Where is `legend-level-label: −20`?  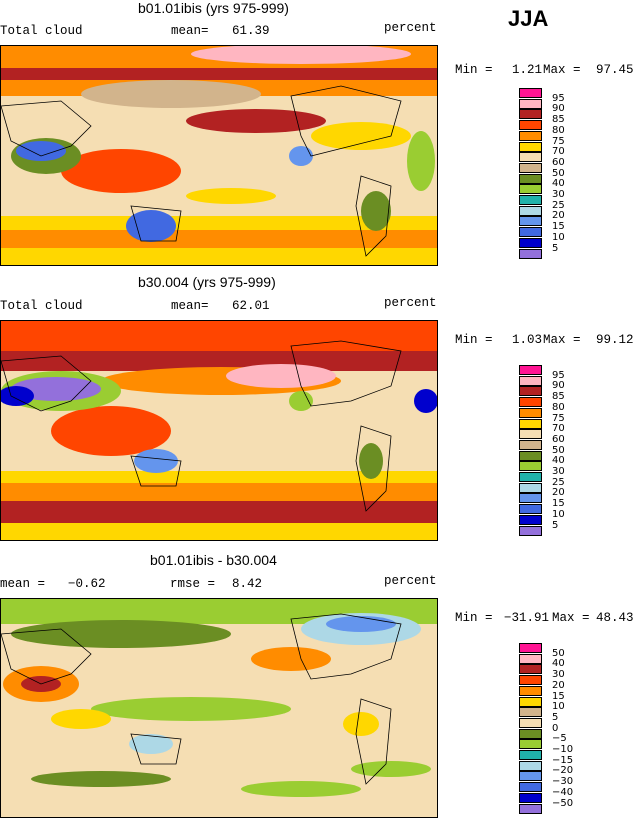 legend-level-label: −20 is located at coordinates (563, 771).